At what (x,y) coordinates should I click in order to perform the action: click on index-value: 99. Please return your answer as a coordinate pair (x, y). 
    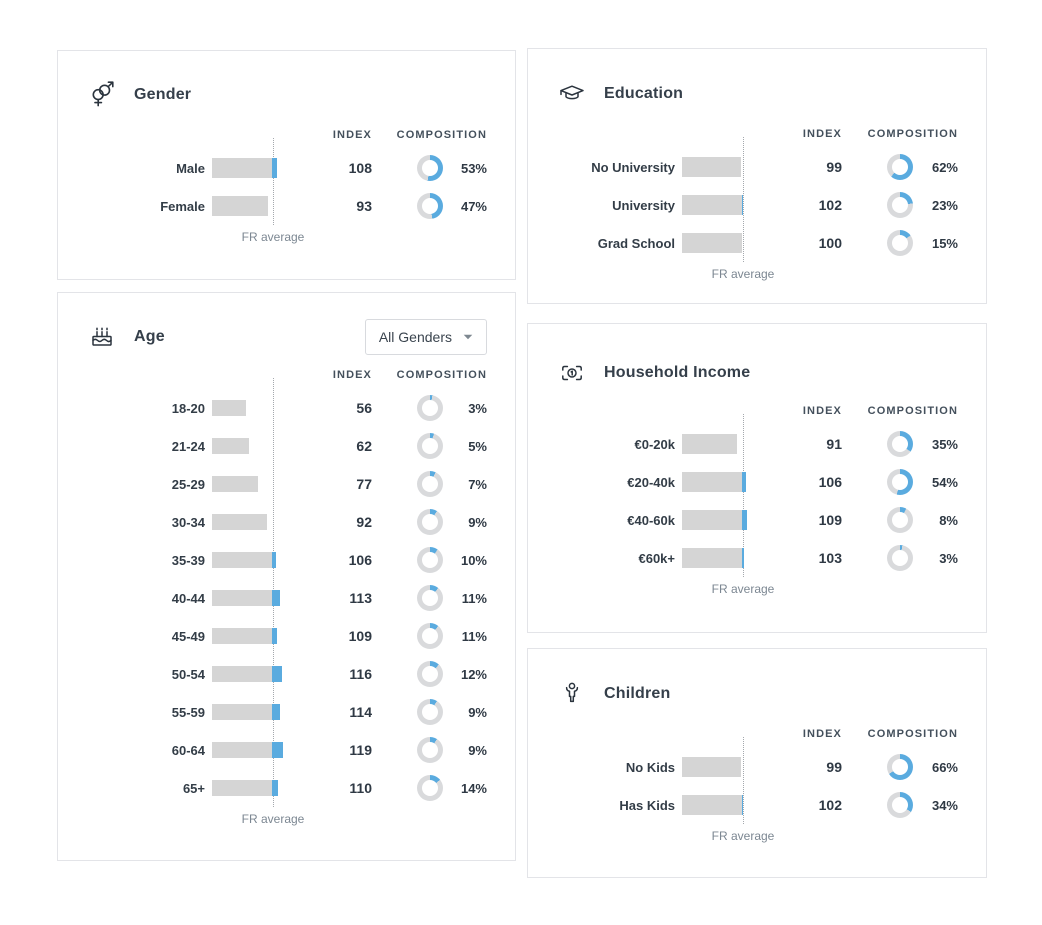
    Looking at the image, I should click on (834, 767).